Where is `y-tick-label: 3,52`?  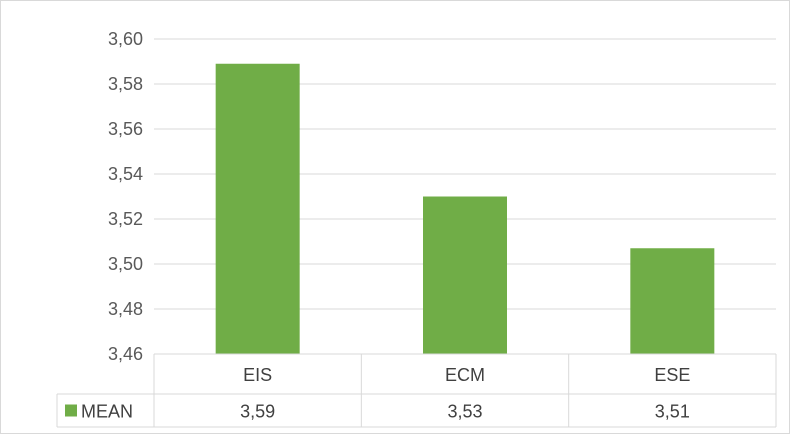 y-tick-label: 3,52 is located at coordinates (125, 219).